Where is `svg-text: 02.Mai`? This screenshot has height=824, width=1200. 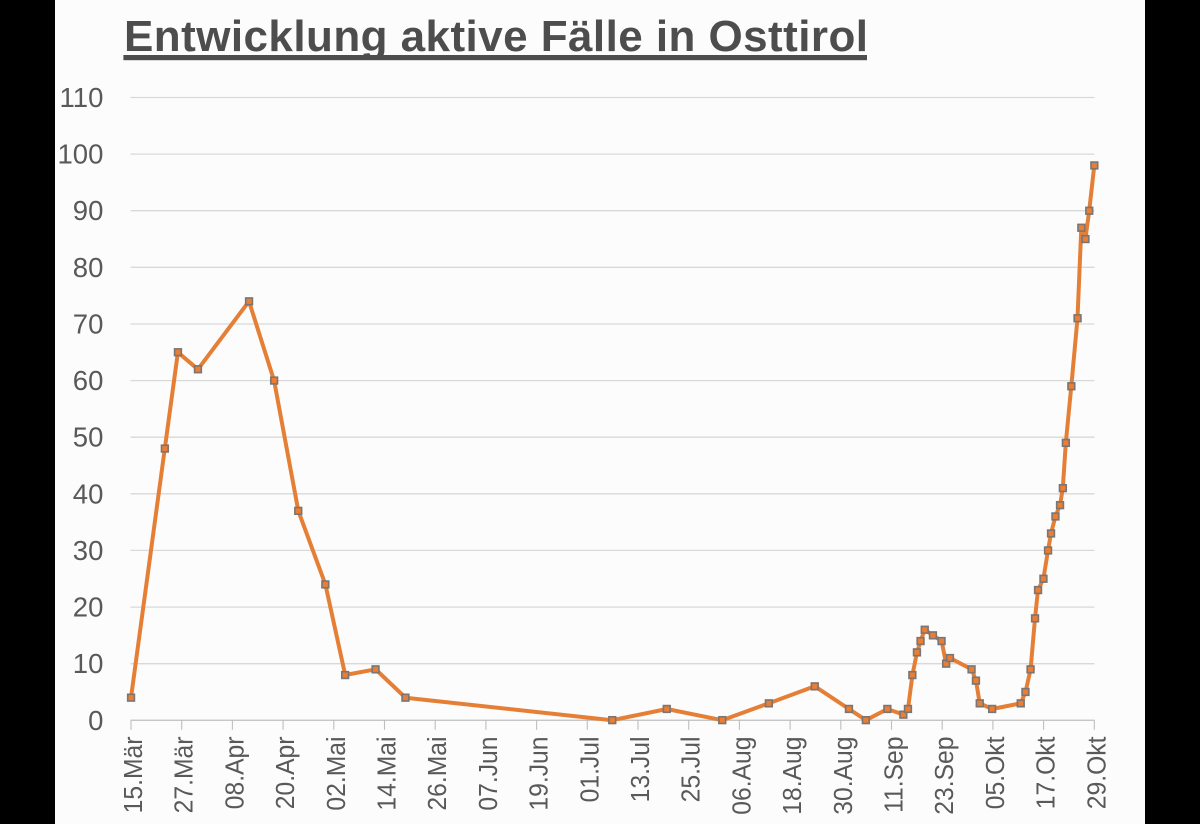 svg-text: 02.Mai is located at coordinates (336, 774).